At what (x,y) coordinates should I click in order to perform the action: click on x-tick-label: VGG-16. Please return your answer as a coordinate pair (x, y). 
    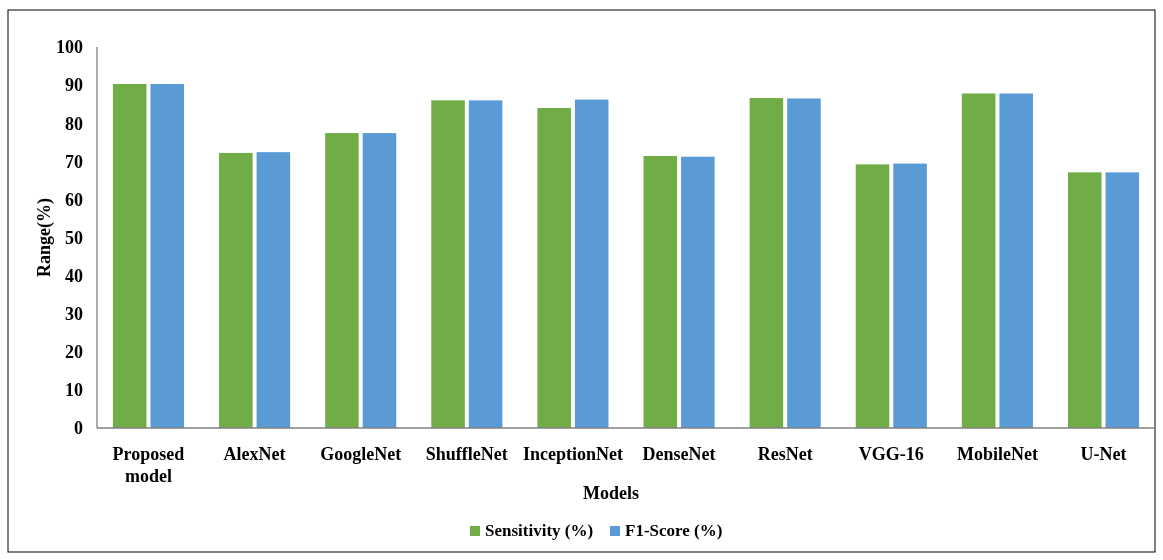
    Looking at the image, I should click on (891, 454).